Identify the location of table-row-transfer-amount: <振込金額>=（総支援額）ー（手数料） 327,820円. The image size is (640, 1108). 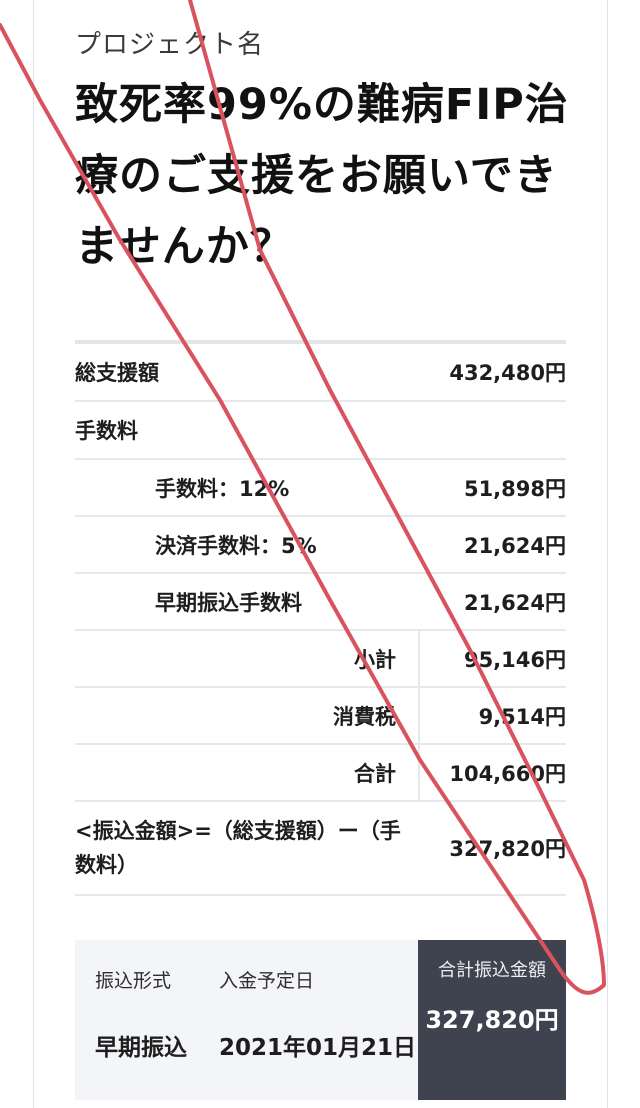
(320, 849).